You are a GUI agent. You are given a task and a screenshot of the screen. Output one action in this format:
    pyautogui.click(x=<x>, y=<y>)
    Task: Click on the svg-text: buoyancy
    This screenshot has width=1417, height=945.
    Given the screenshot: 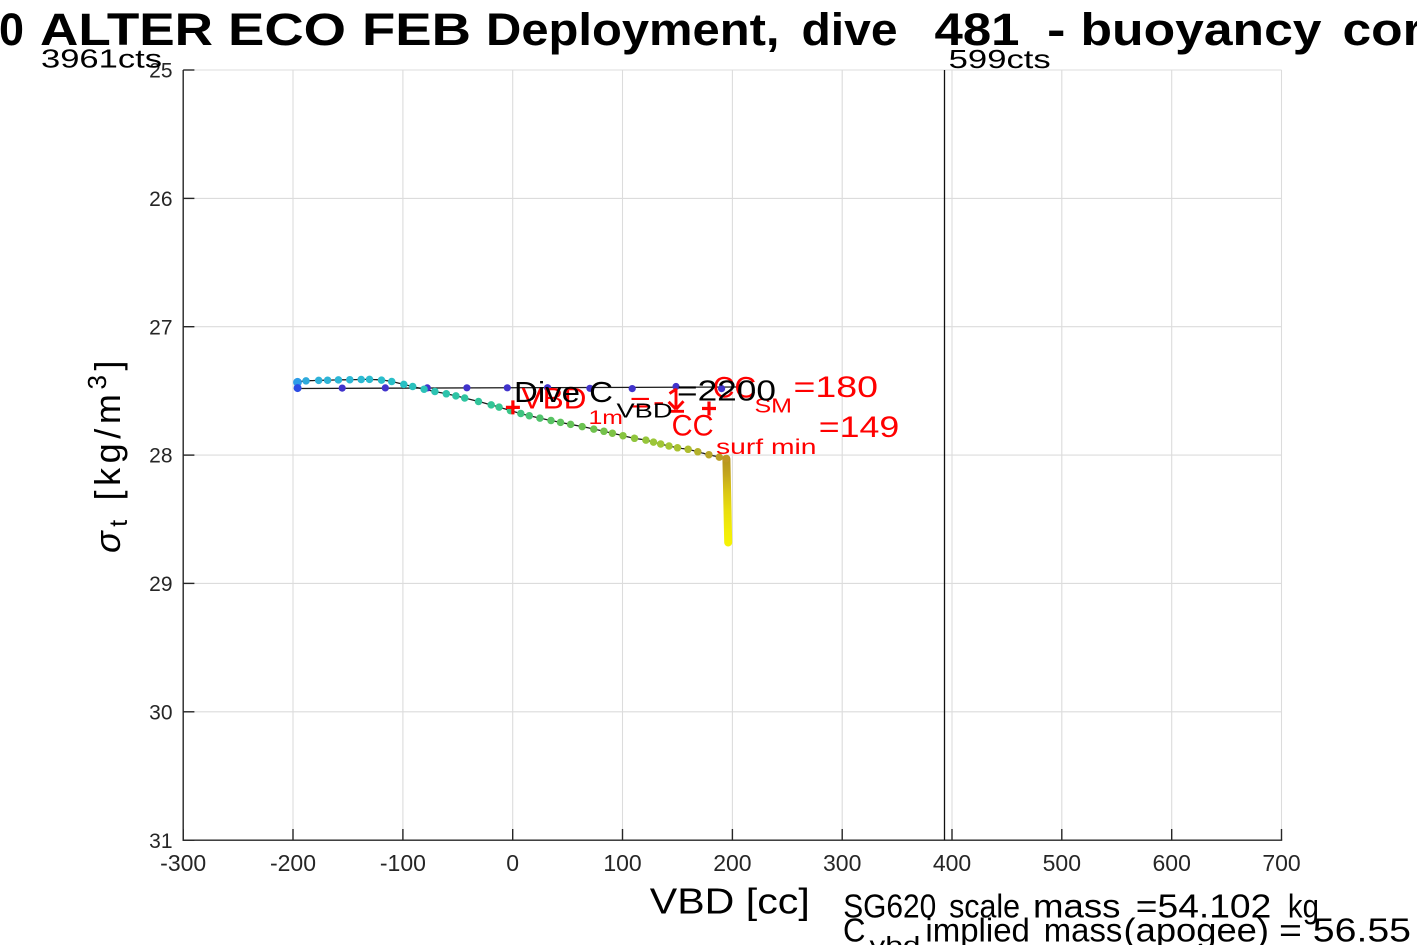 What is the action you would take?
    pyautogui.click(x=1201, y=29)
    